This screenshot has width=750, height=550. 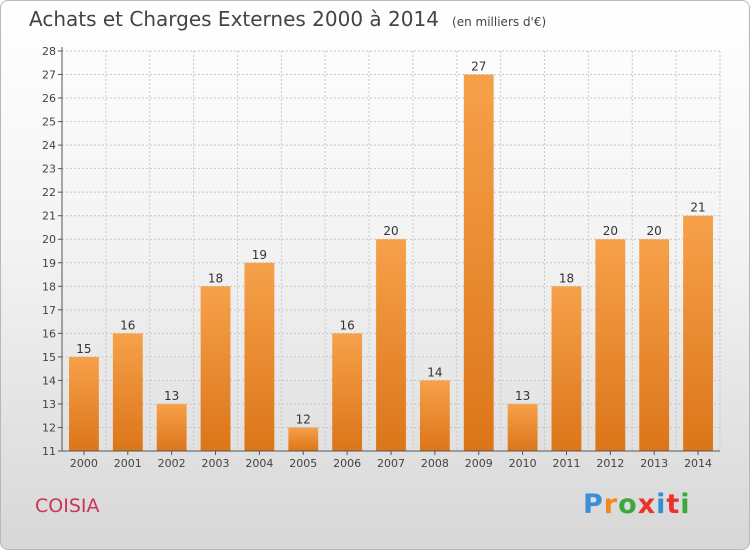 I want to click on y-tick-label: 17, so click(x=49, y=310).